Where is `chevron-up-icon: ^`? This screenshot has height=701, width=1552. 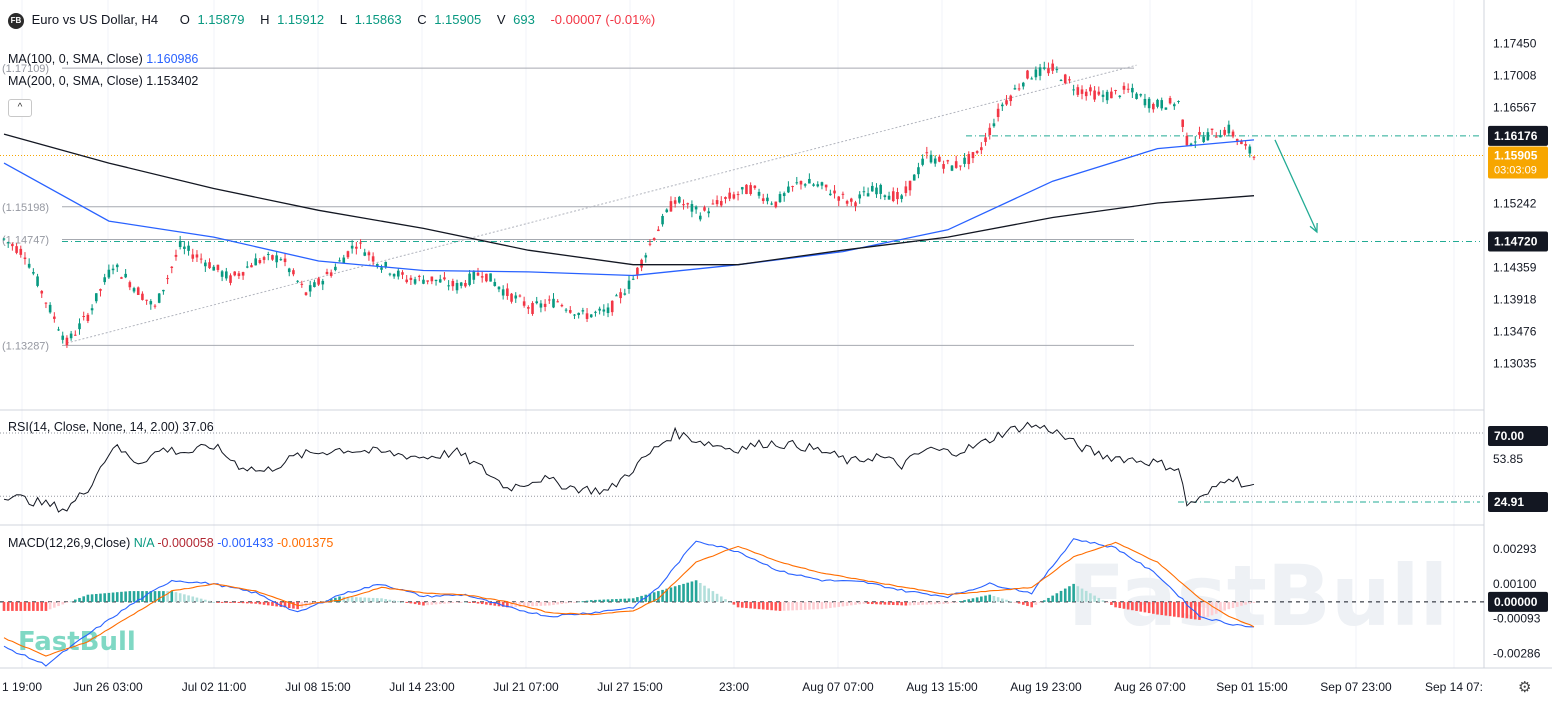
chevron-up-icon: ^ is located at coordinates (20, 107).